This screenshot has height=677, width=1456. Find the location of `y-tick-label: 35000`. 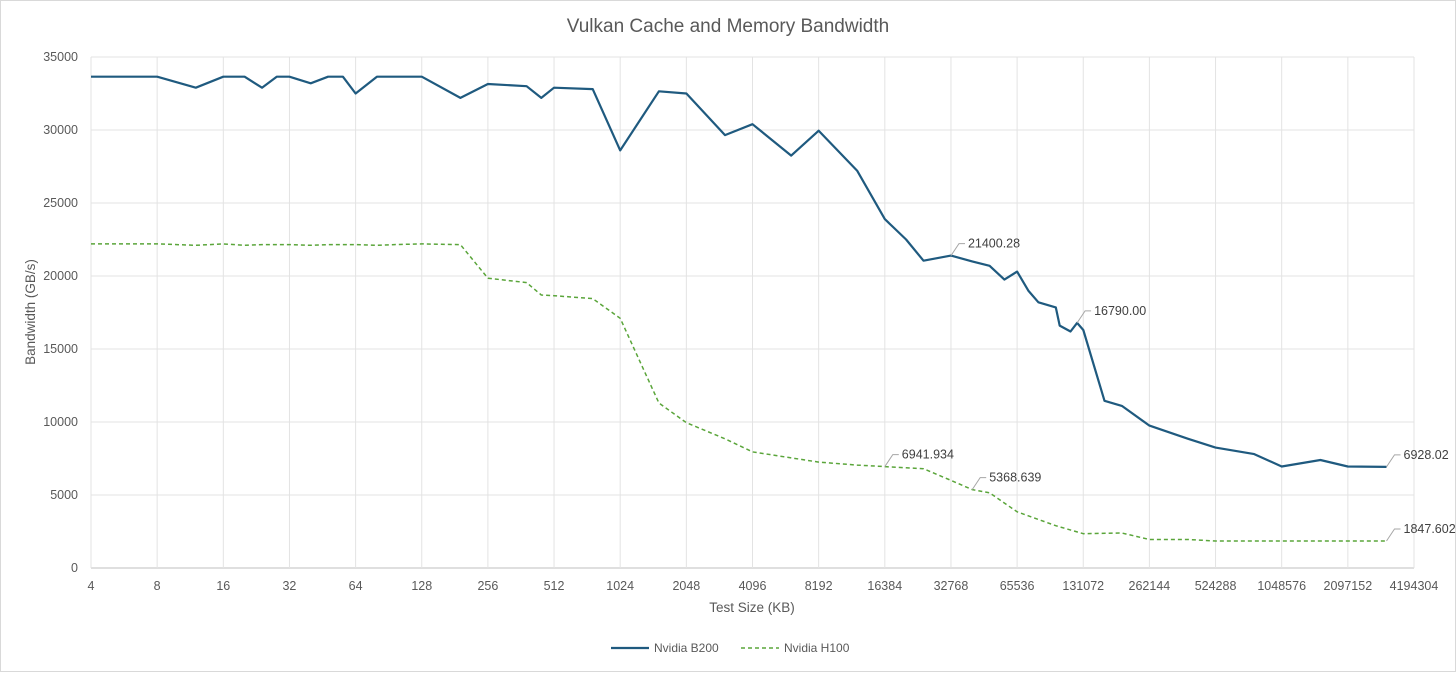

y-tick-label: 35000 is located at coordinates (60, 57).